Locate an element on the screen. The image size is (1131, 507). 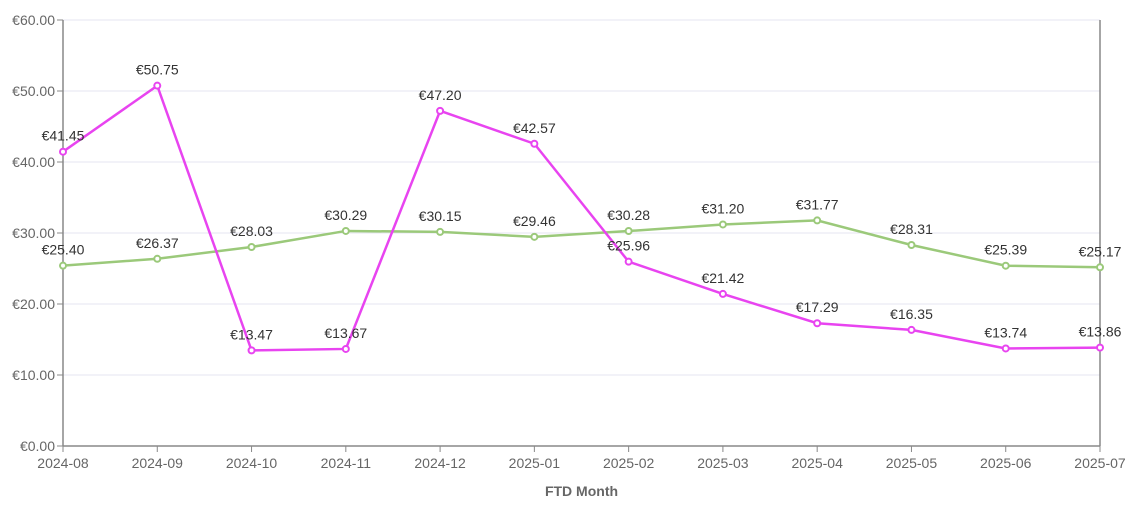
series-magenta-data-label: €17.29 is located at coordinates (817, 307).